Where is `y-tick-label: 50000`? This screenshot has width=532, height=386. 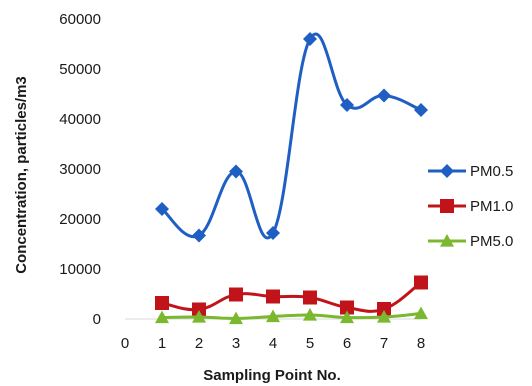 y-tick-label: 50000 is located at coordinates (80, 69).